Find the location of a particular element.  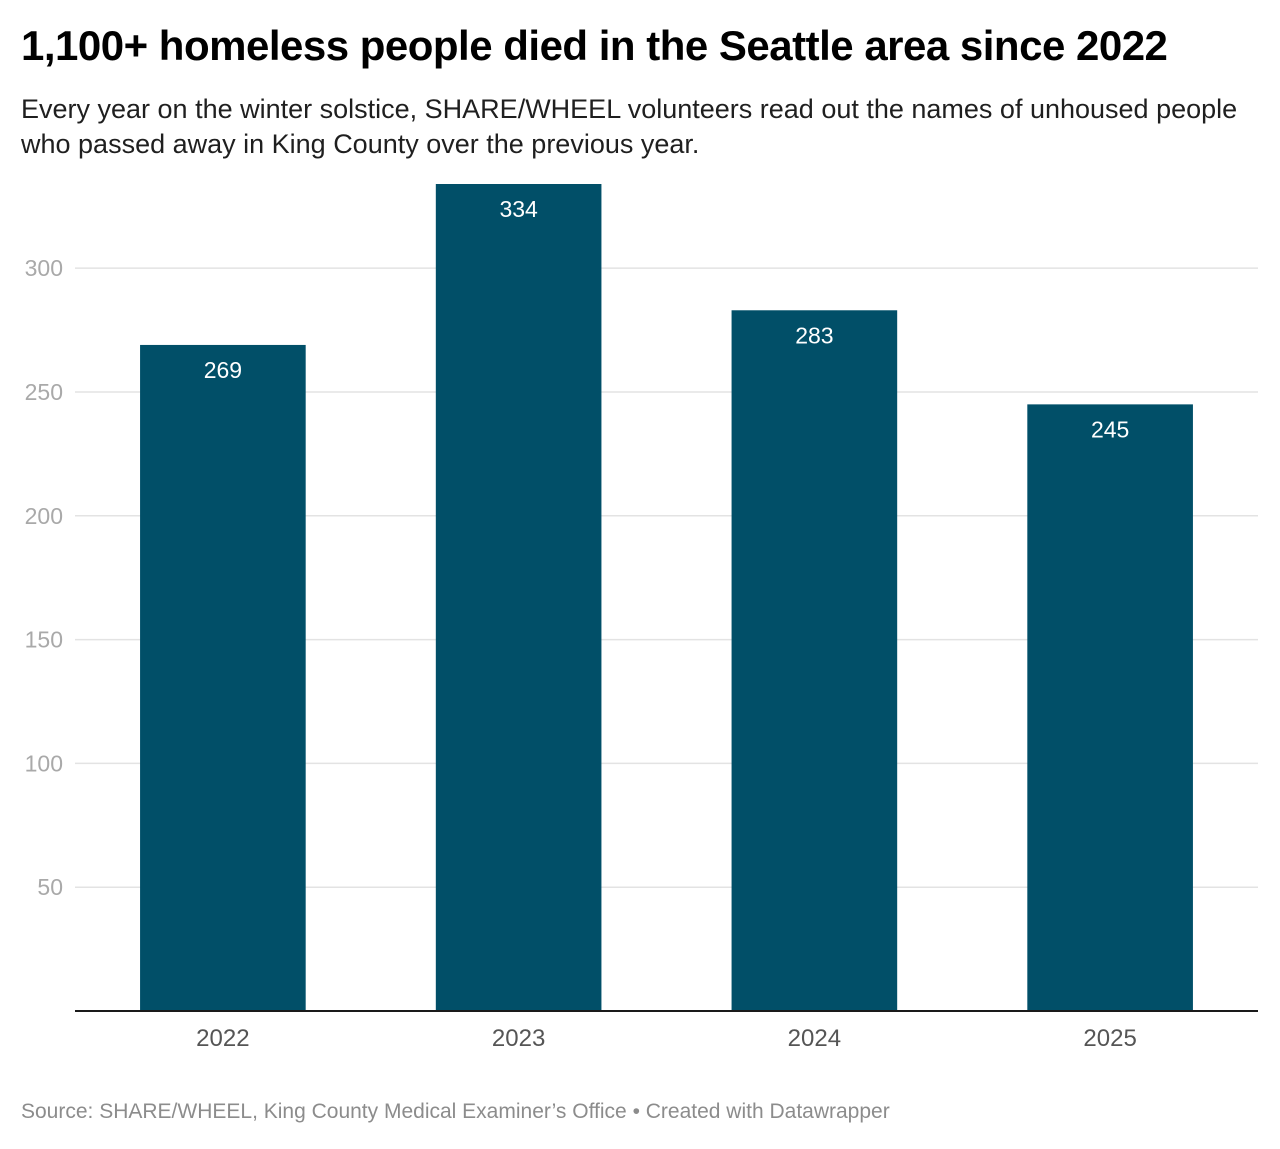

bar-value-label: 334 is located at coordinates (518, 209).